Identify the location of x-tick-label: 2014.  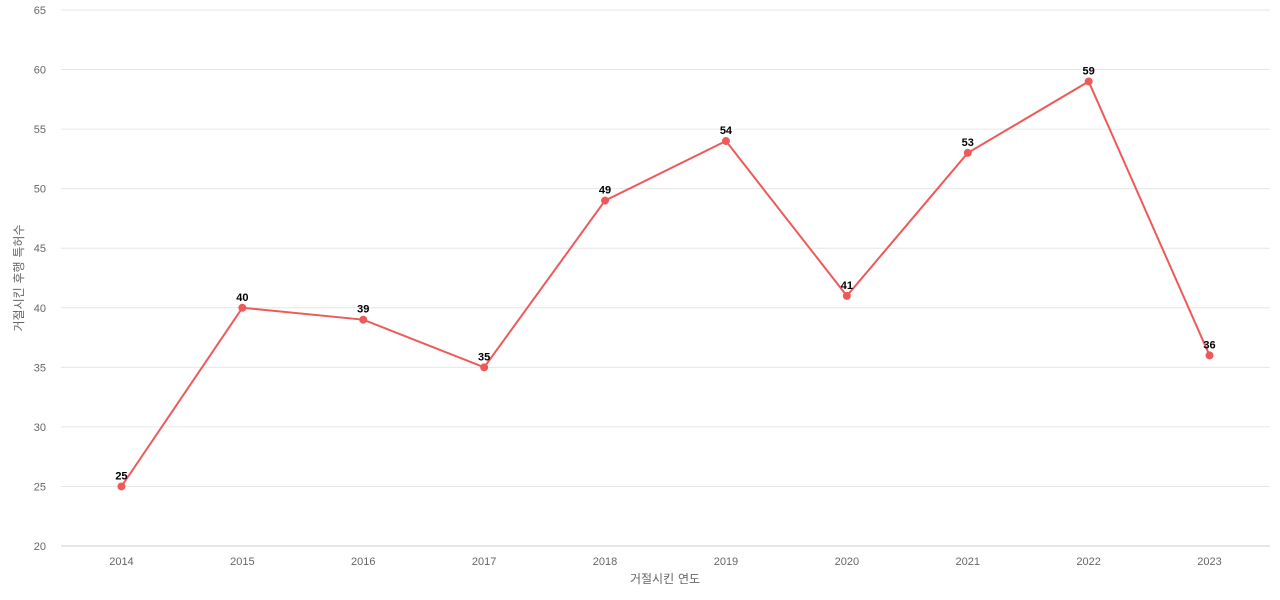
(121, 562).